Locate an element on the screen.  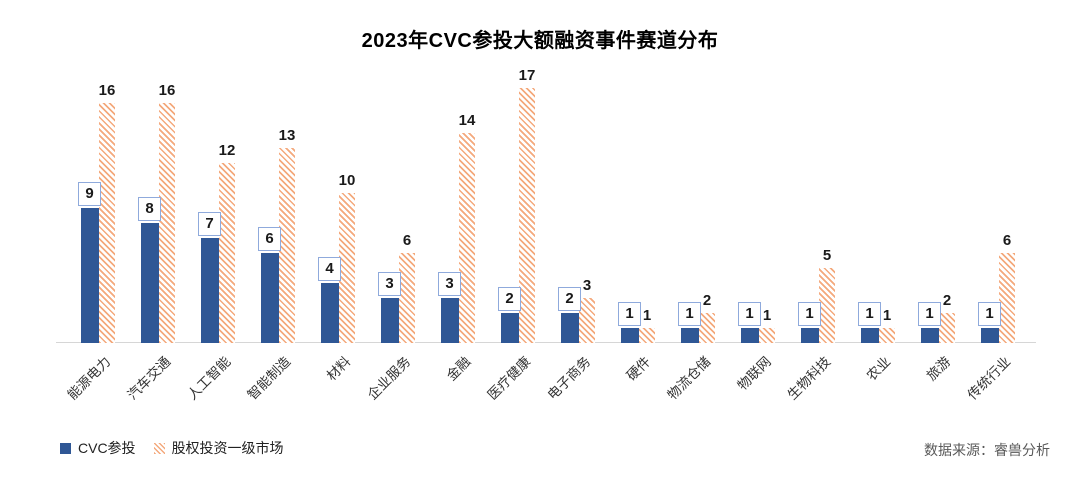
x-axis-line is located at coordinates (546, 342).